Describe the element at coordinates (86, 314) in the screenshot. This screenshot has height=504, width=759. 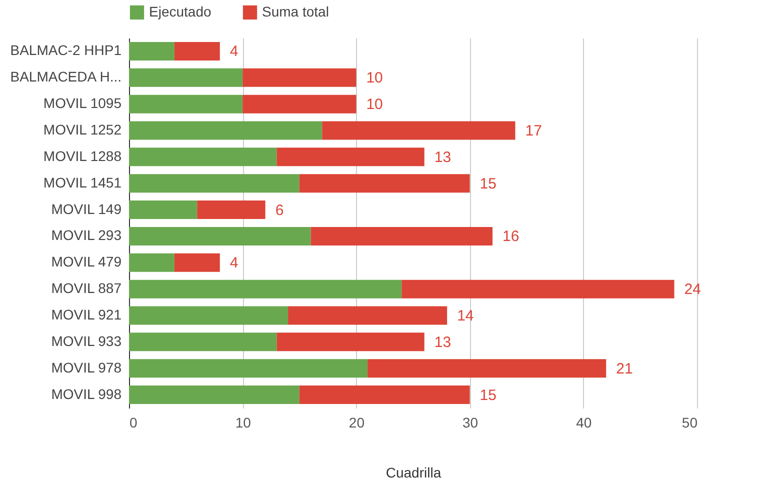
I see `y-tick-label: MOVIL 921` at that location.